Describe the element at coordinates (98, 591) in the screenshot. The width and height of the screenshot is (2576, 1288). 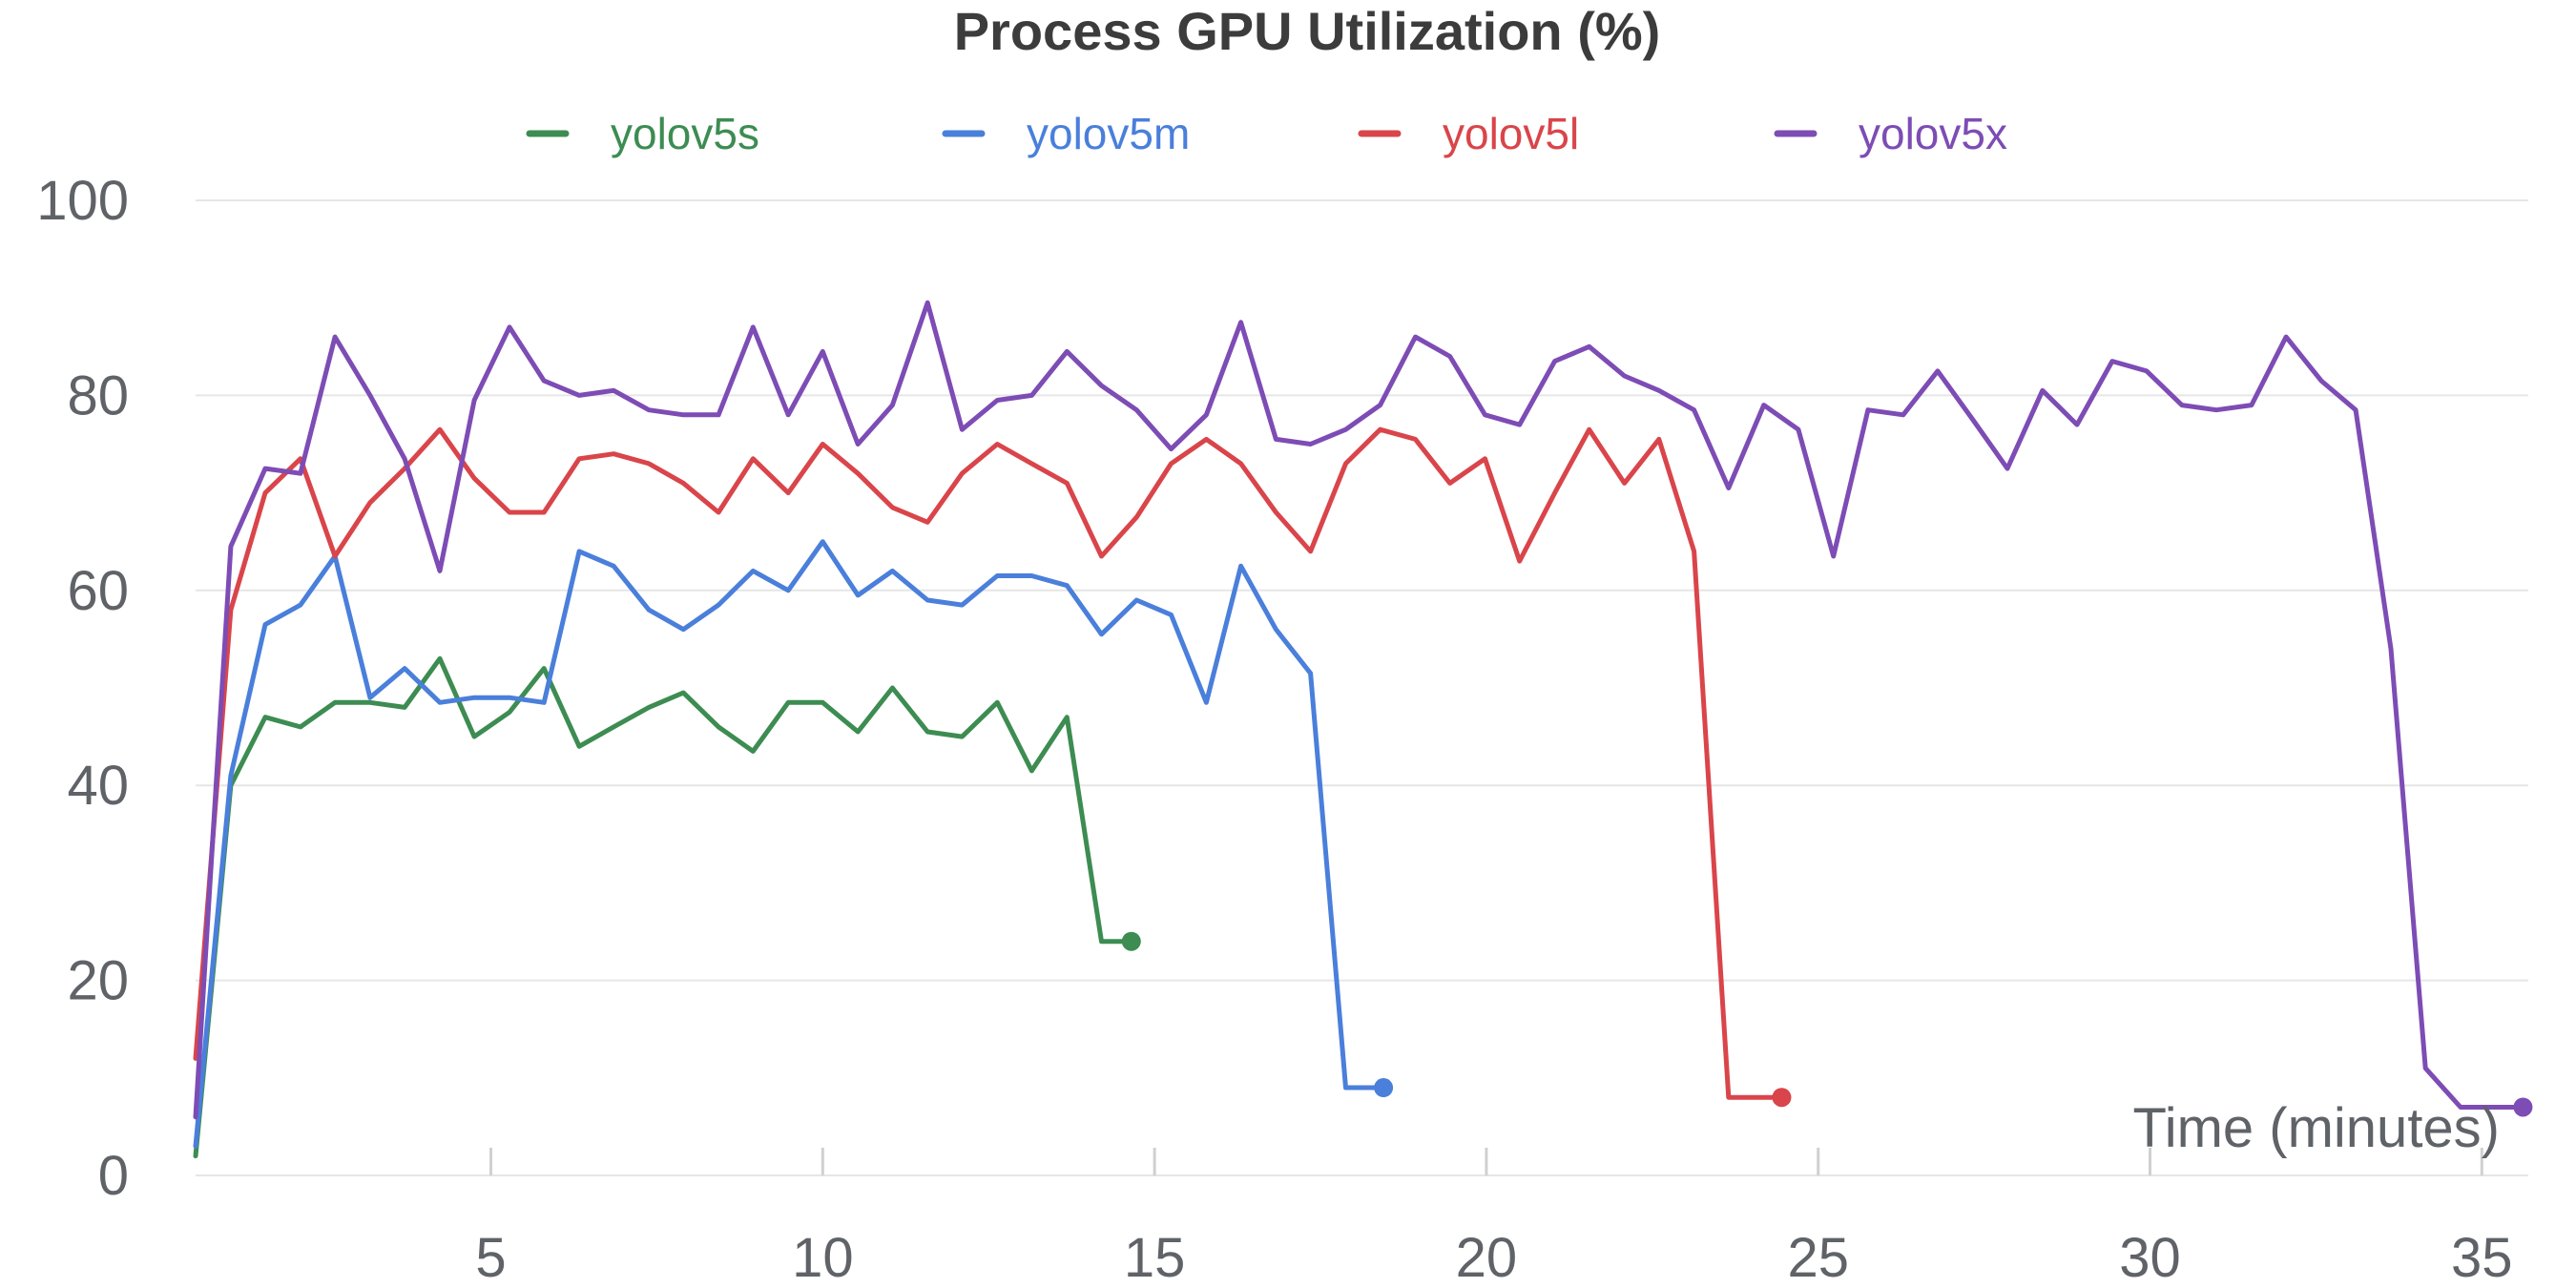
I see `y-tick-label: 60` at that location.